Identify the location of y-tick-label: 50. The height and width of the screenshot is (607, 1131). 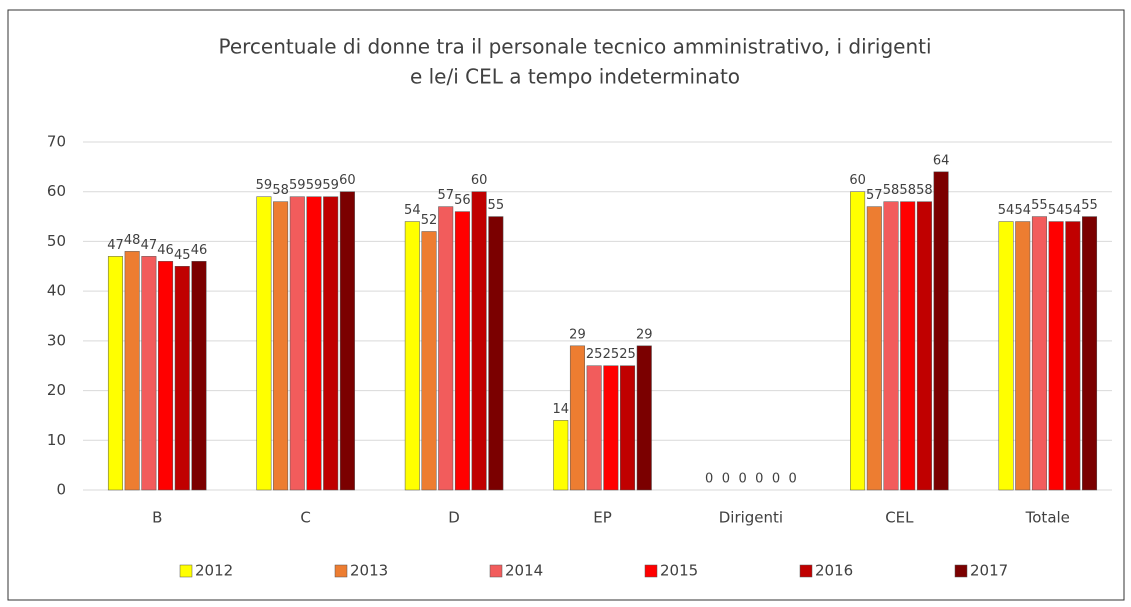
(56, 241).